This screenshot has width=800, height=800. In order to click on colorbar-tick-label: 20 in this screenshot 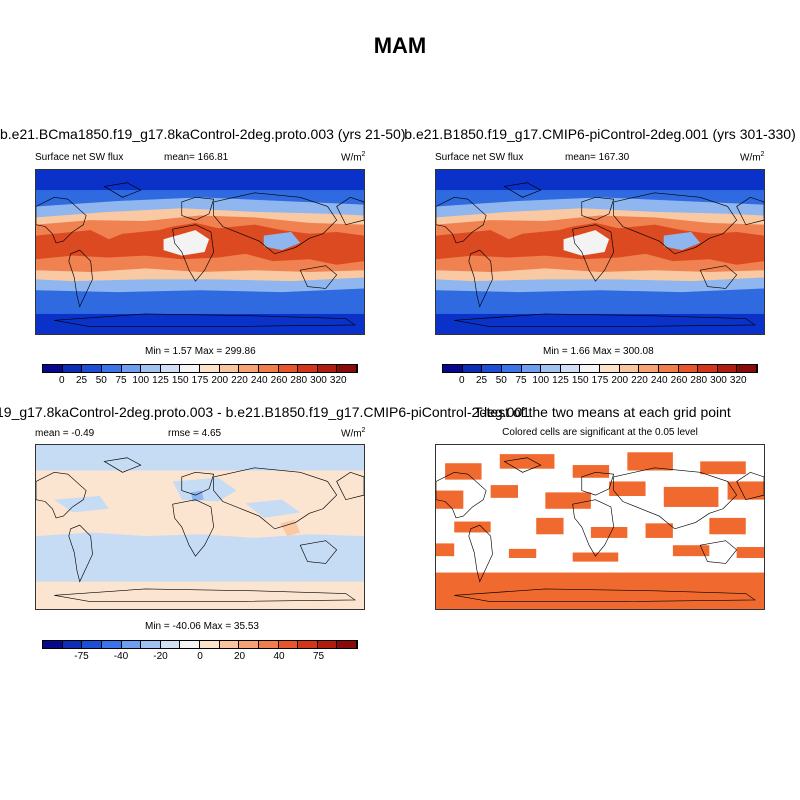, I will do `click(239, 656)`.